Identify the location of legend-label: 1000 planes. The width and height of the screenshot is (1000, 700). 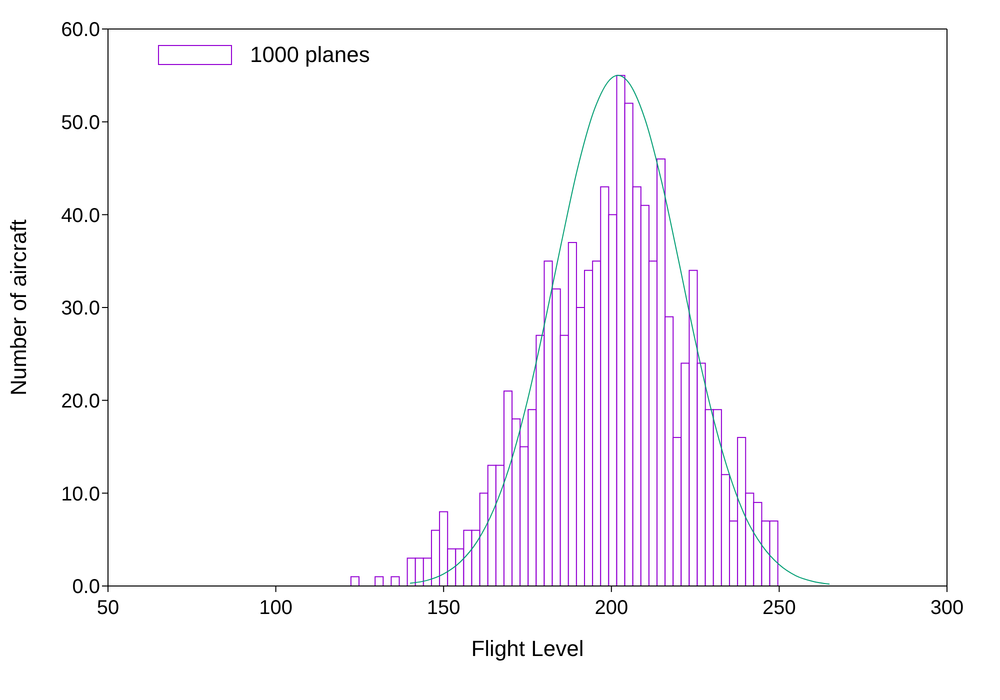
(310, 55).